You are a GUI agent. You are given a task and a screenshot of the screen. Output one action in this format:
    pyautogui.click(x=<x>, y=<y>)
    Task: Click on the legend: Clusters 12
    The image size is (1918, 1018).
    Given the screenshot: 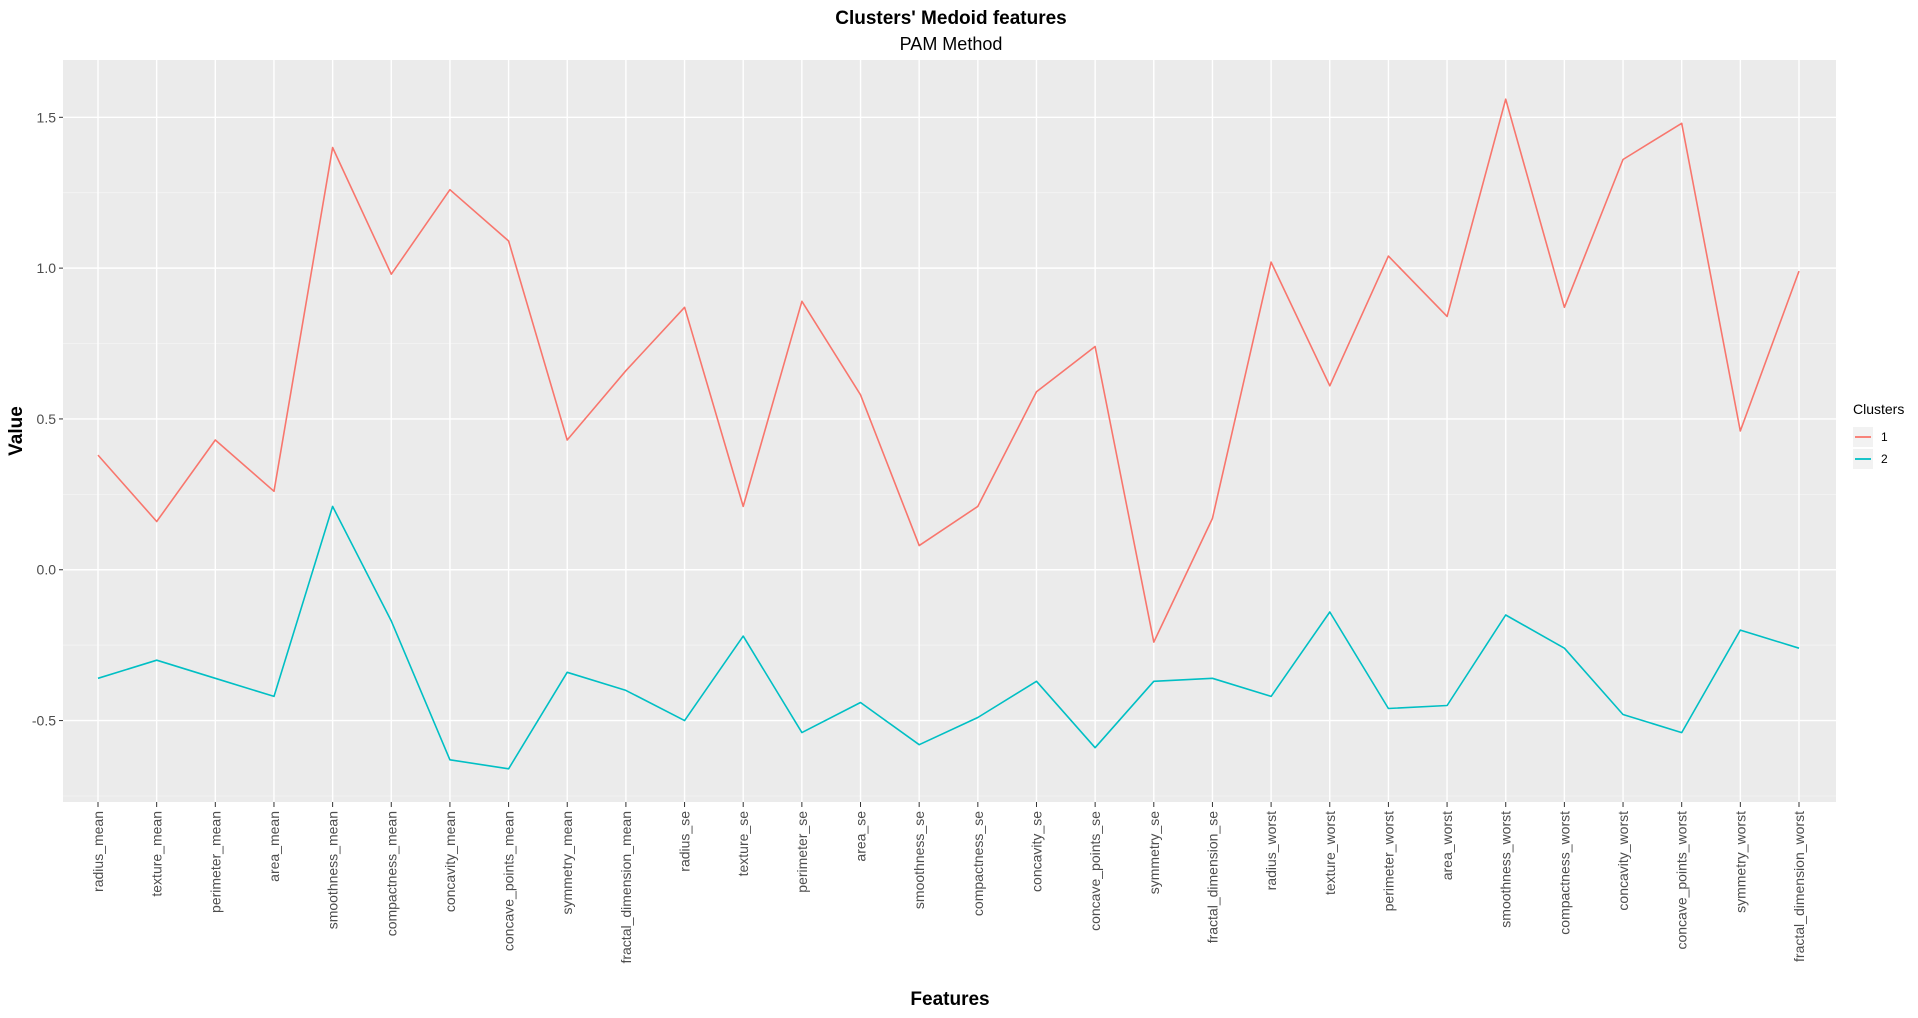 What is the action you would take?
    pyautogui.click(x=1878, y=435)
    